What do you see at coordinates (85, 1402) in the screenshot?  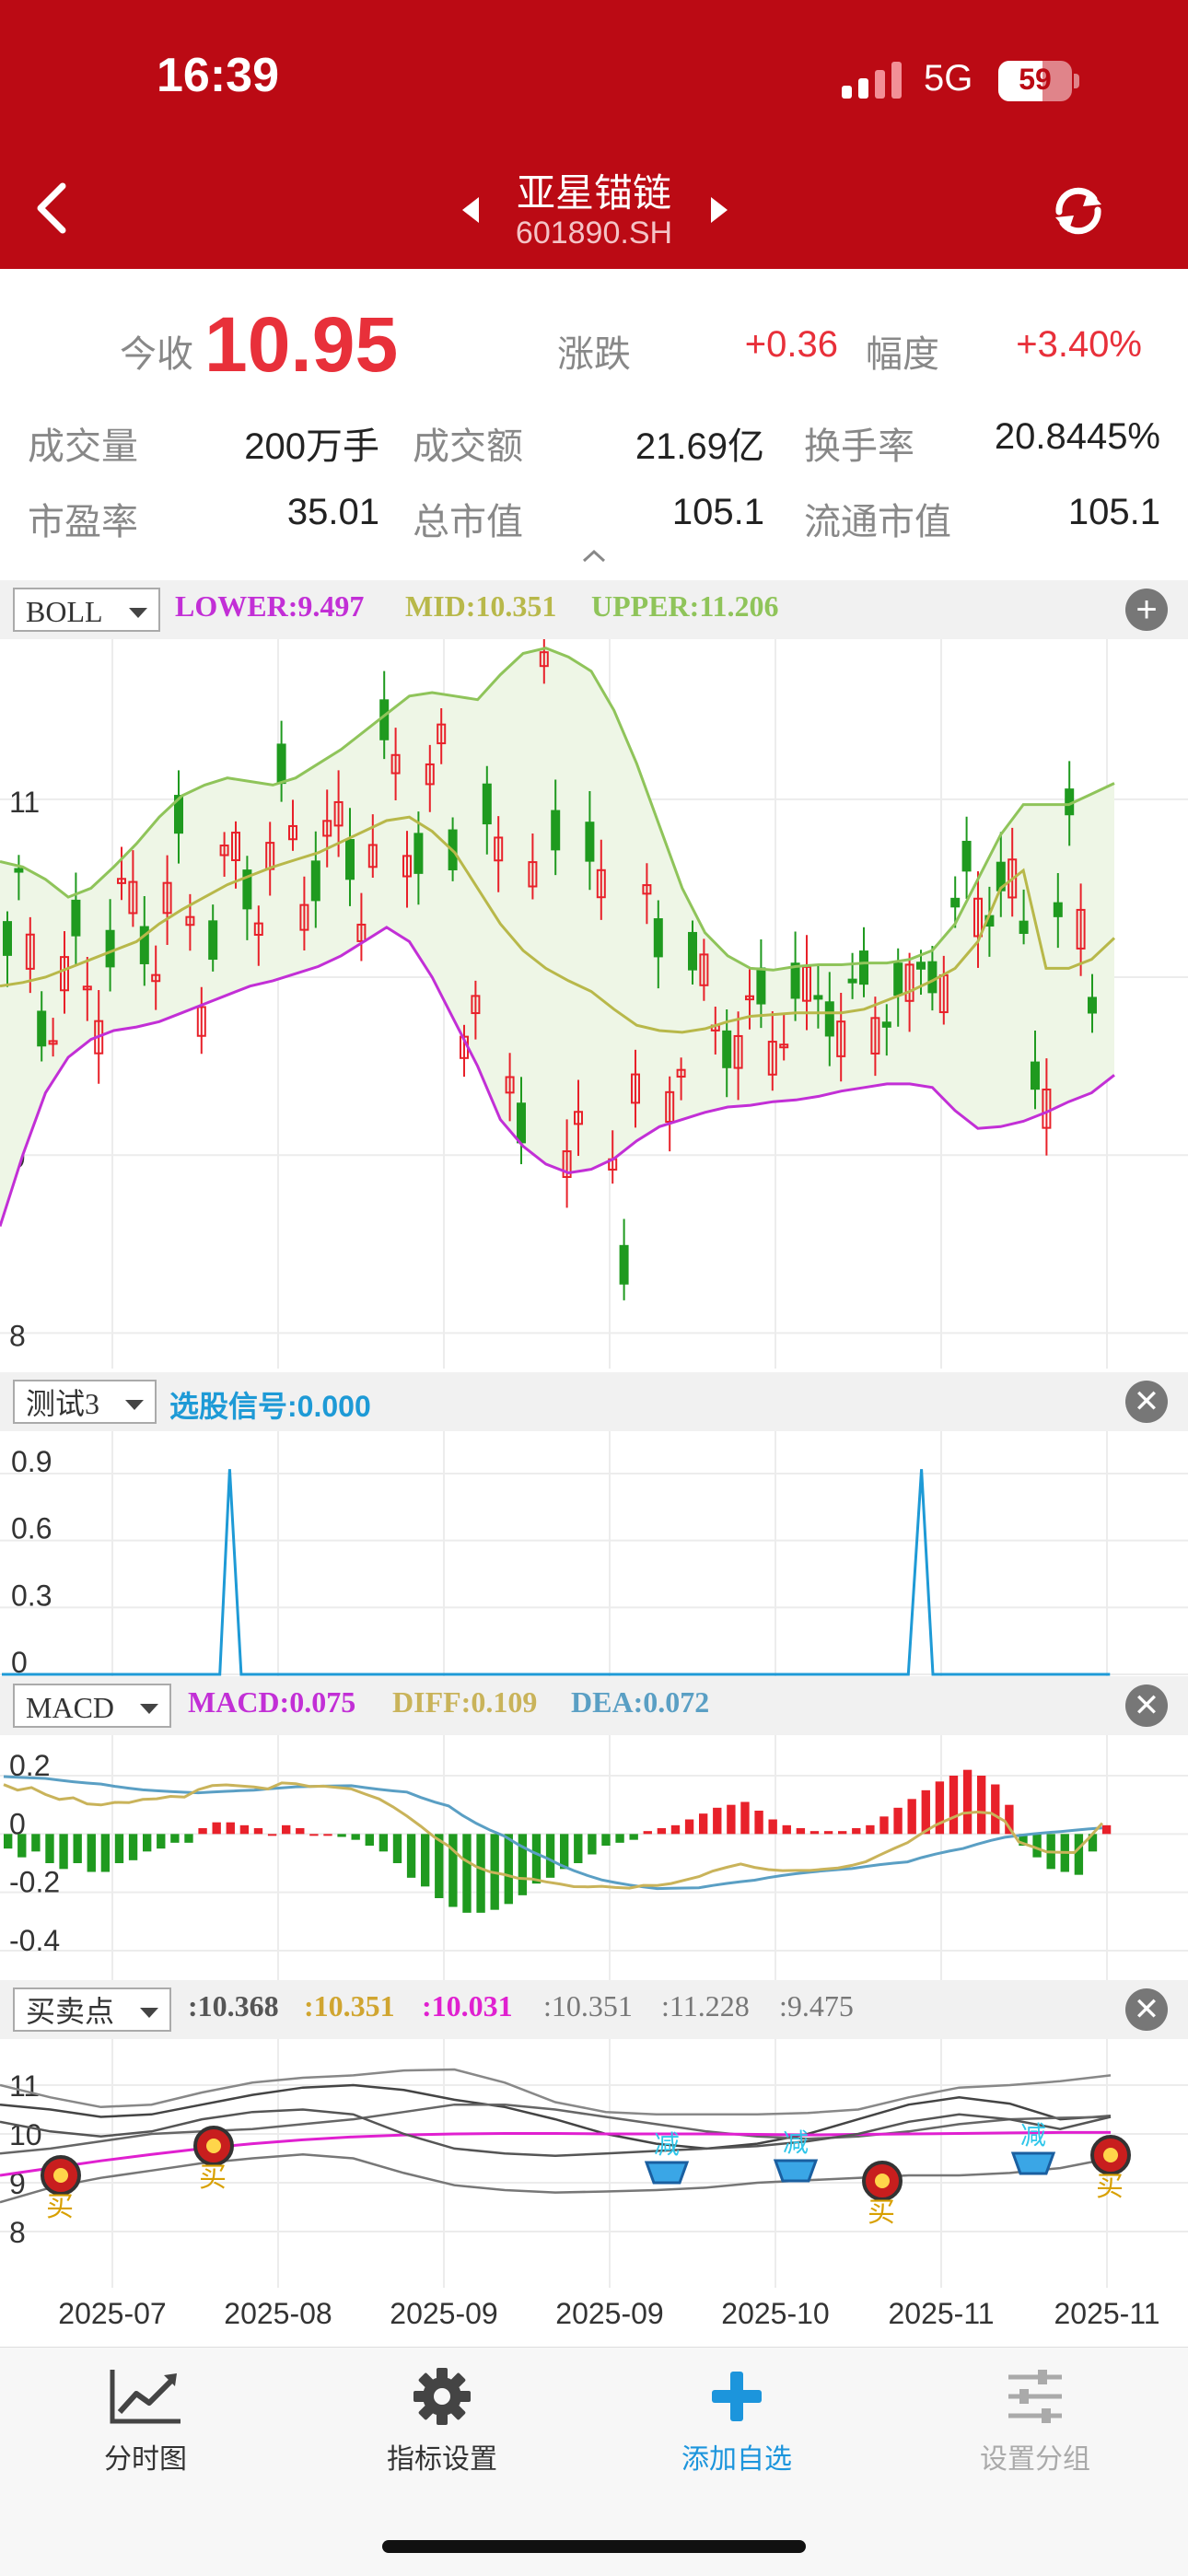 I see `test3-selector: 测试3` at bounding box center [85, 1402].